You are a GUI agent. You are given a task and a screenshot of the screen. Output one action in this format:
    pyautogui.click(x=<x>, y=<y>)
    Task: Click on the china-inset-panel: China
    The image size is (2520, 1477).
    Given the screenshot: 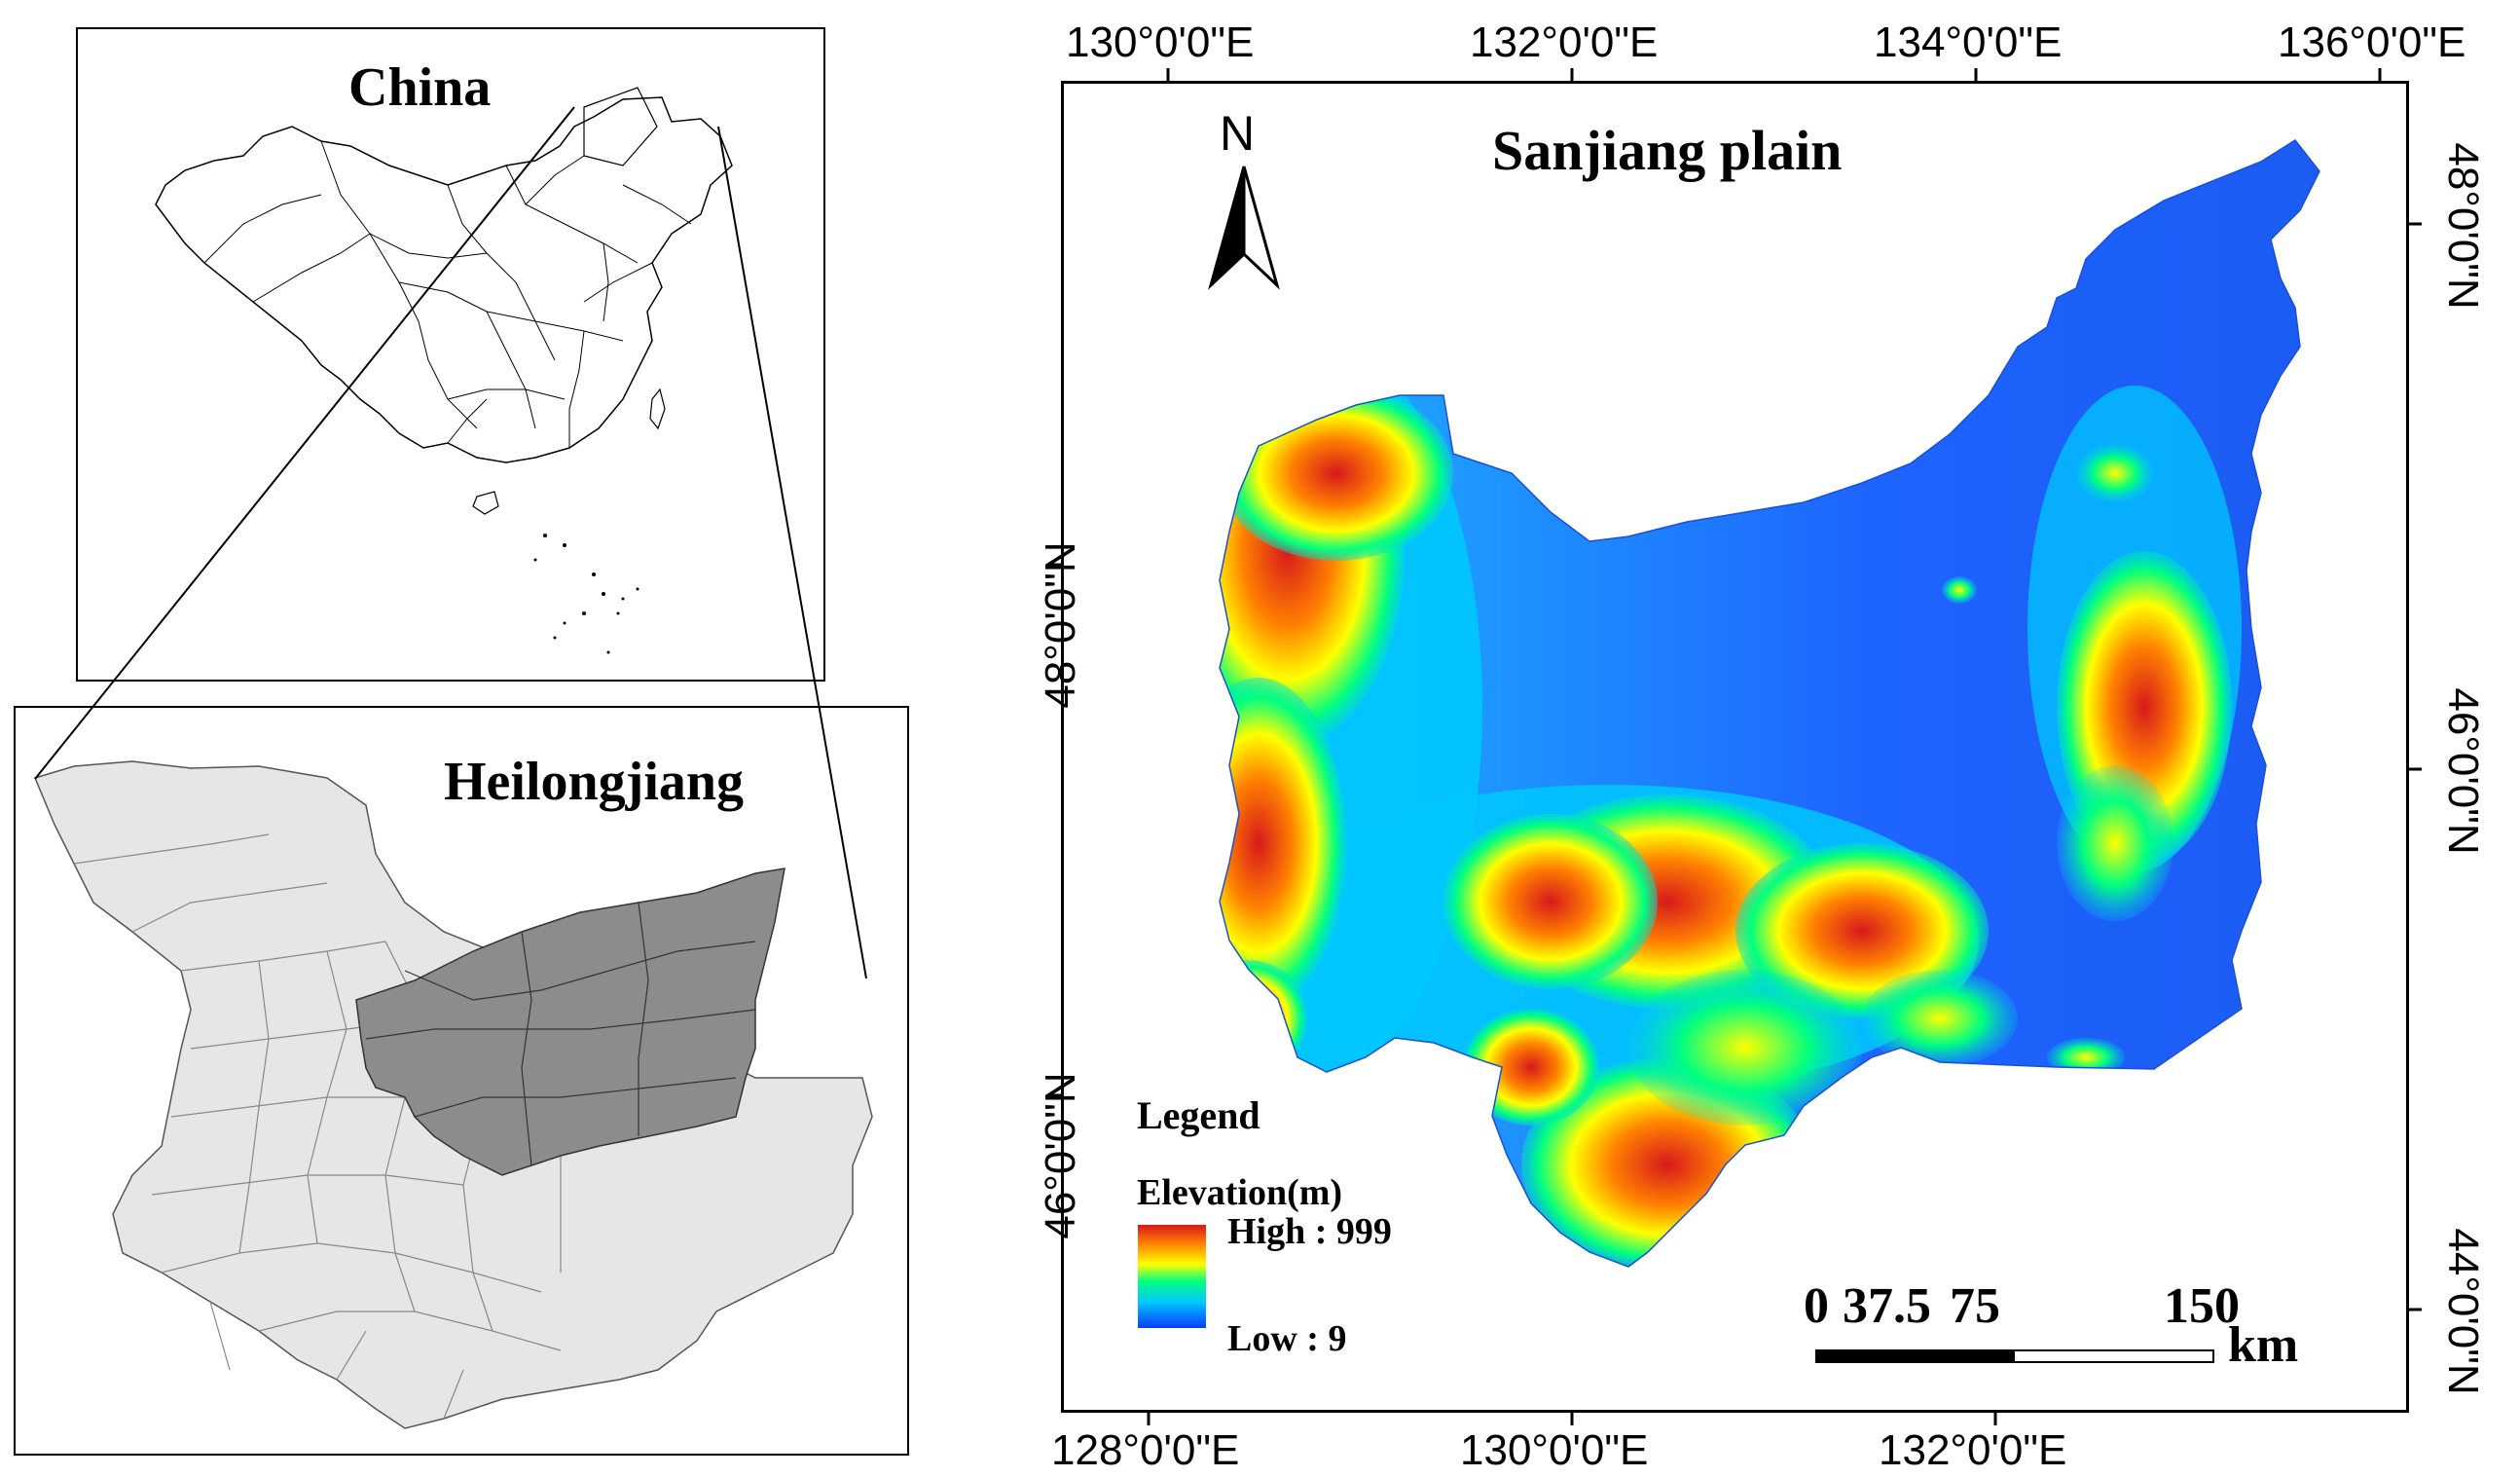 What is the action you would take?
    pyautogui.click(x=450, y=354)
    